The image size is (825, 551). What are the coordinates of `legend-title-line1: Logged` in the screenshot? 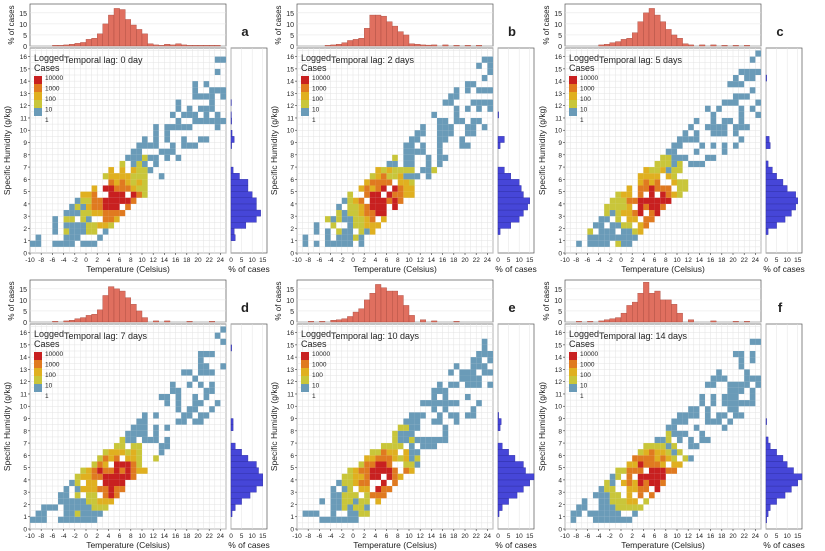 It's located at (584, 58).